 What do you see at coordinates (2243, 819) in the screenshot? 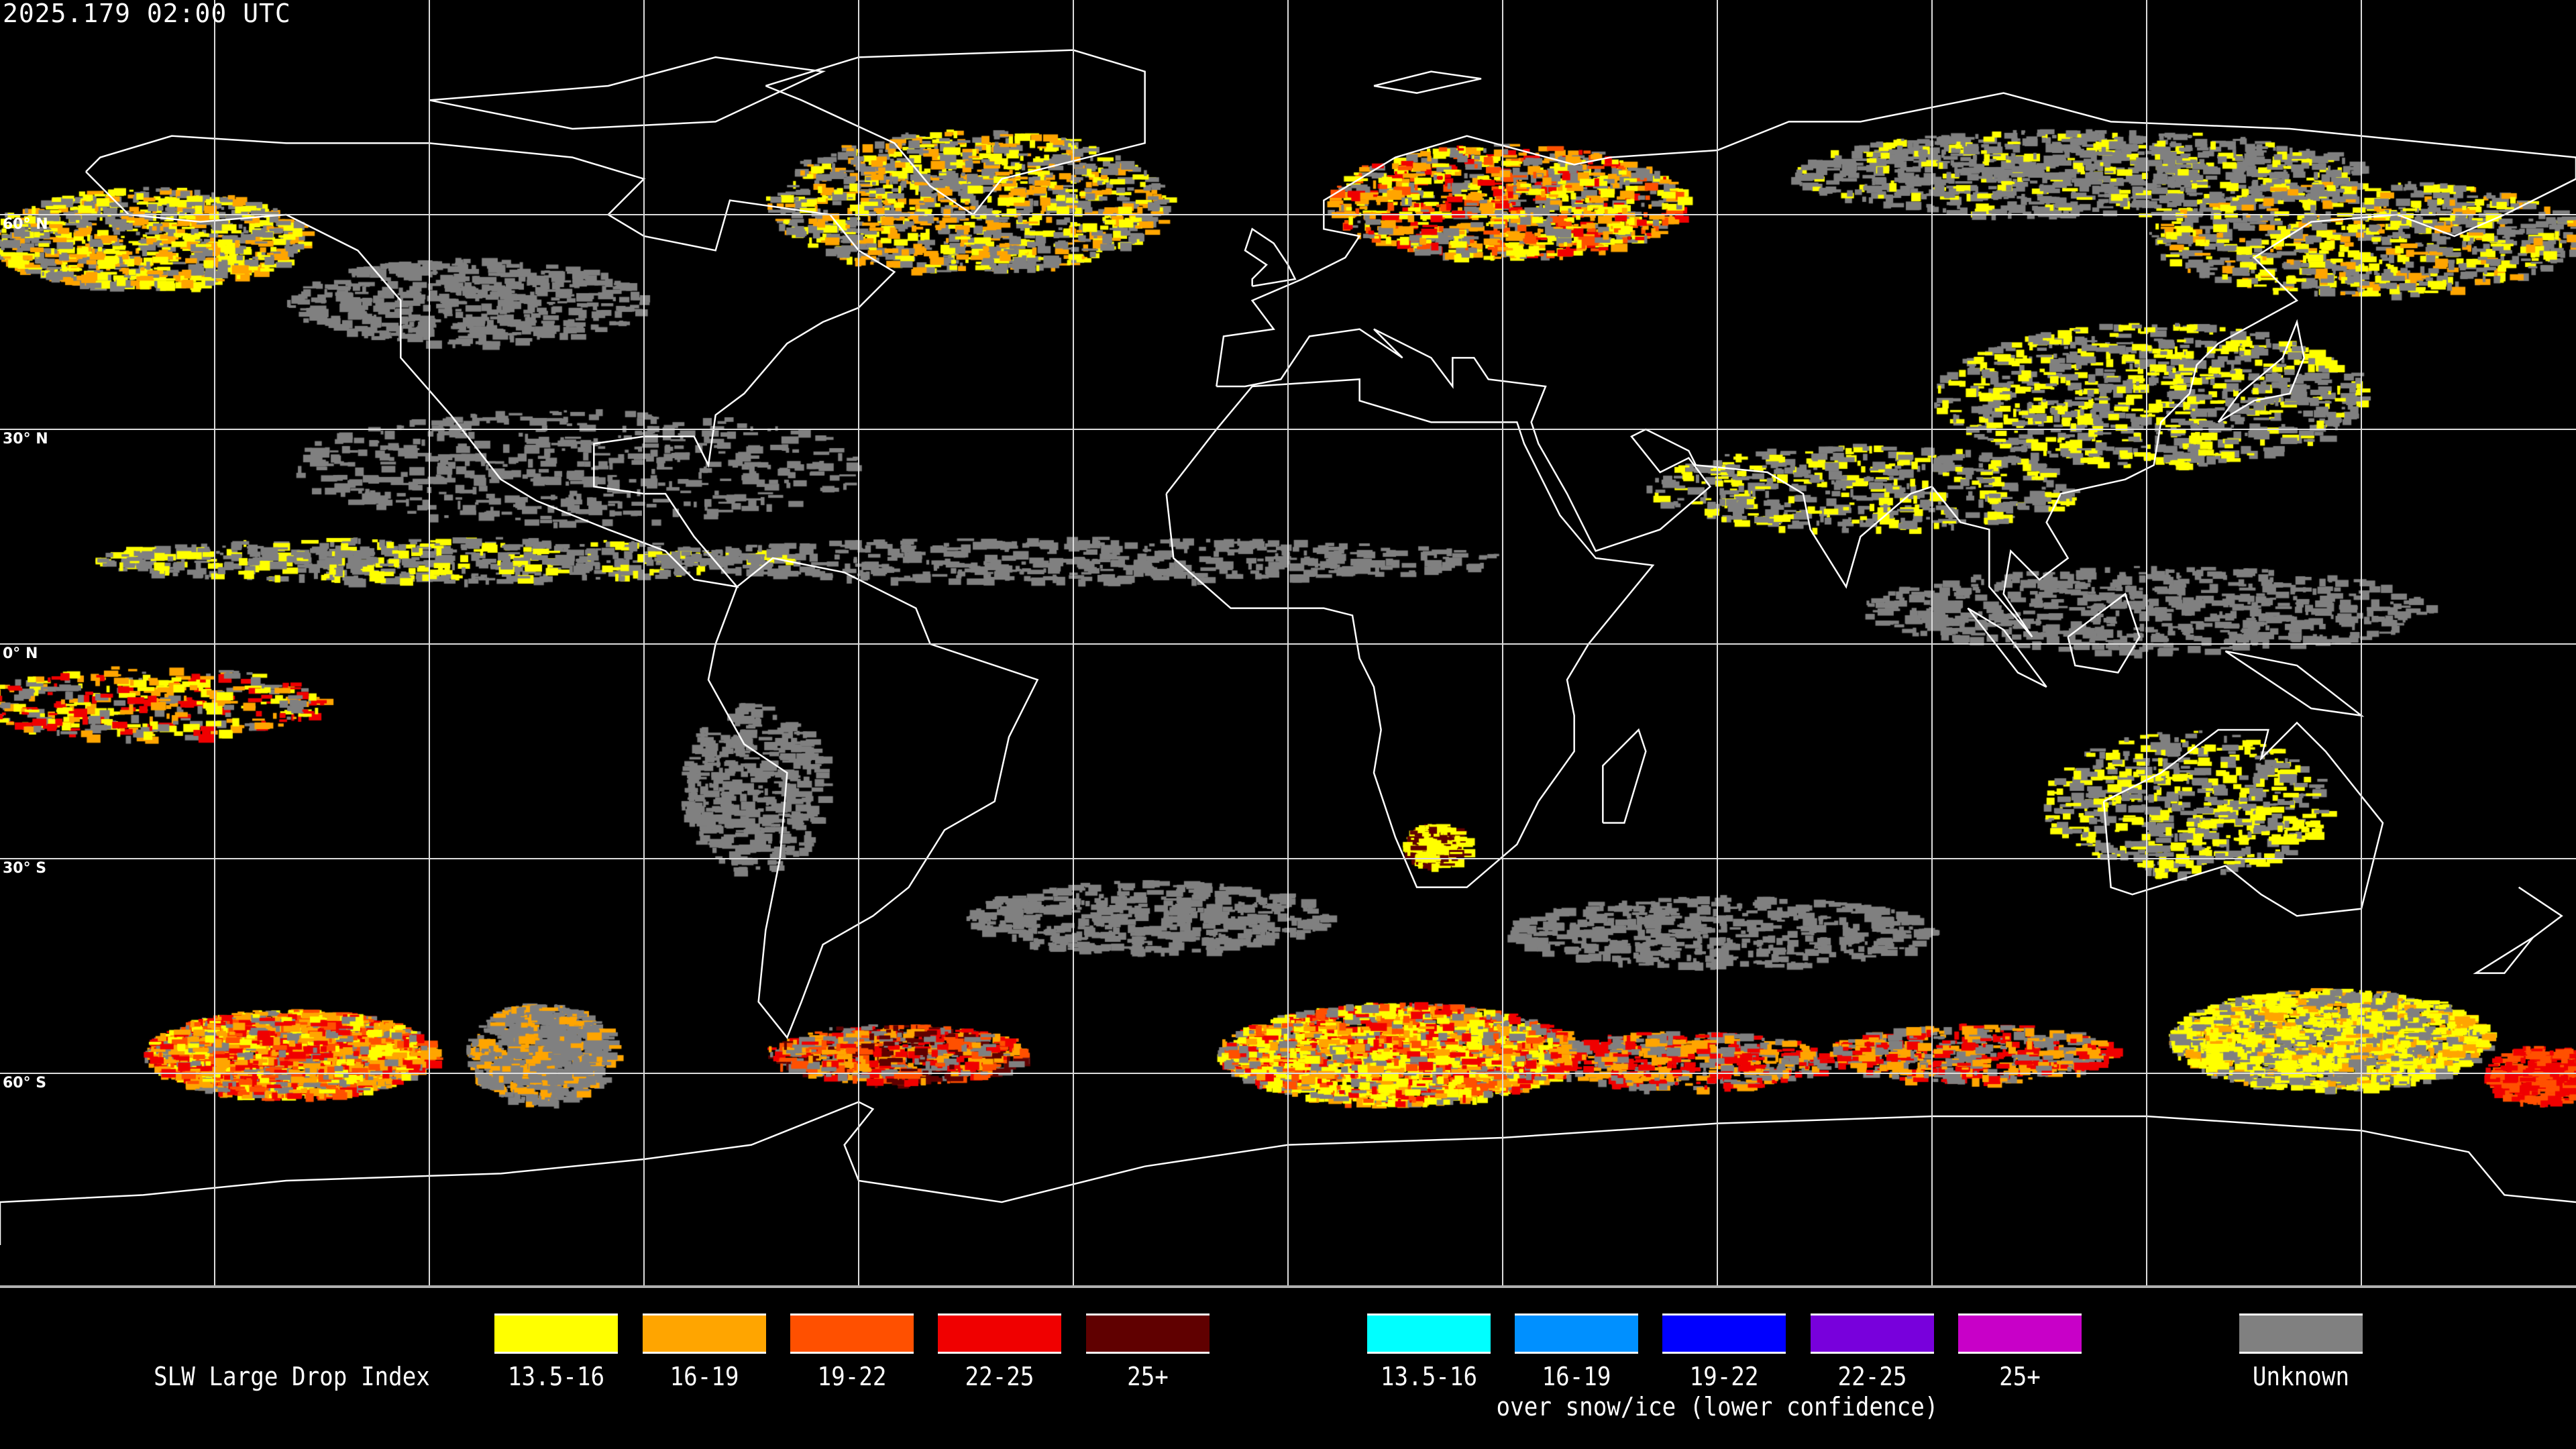
I see `coastline-australia` at bounding box center [2243, 819].